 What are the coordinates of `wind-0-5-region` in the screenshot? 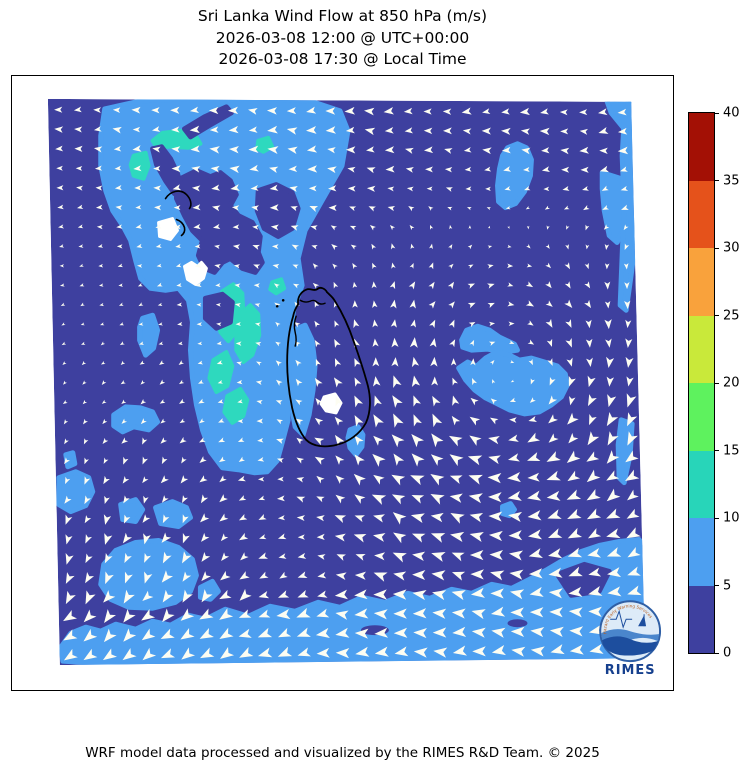 It's located at (219, 221).